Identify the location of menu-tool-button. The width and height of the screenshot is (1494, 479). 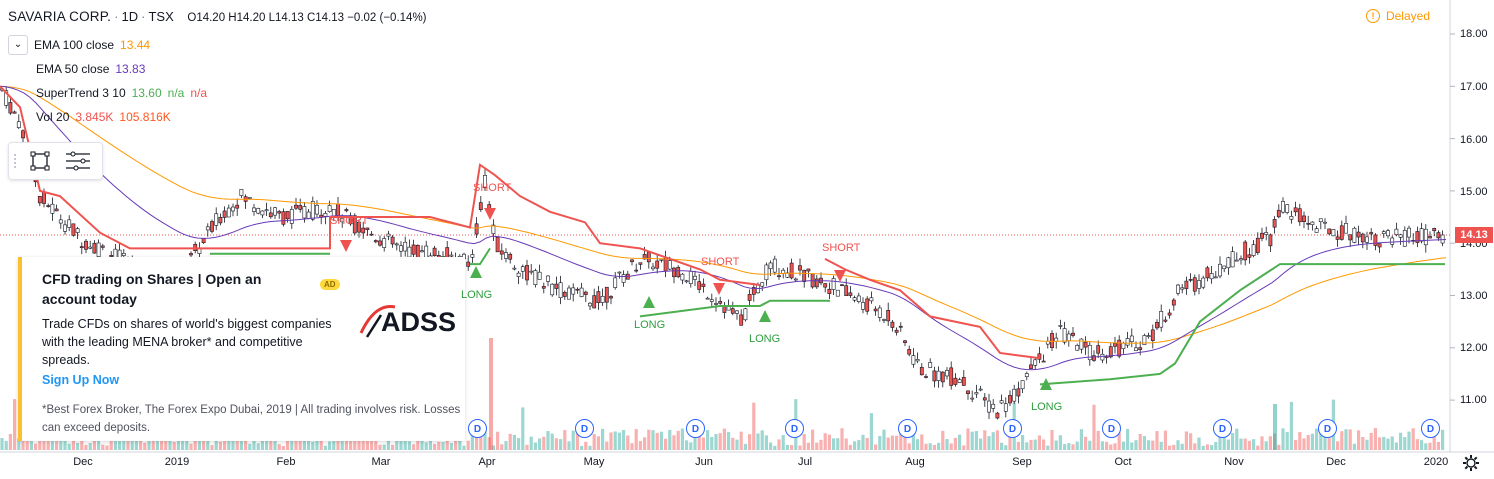
(78, 161).